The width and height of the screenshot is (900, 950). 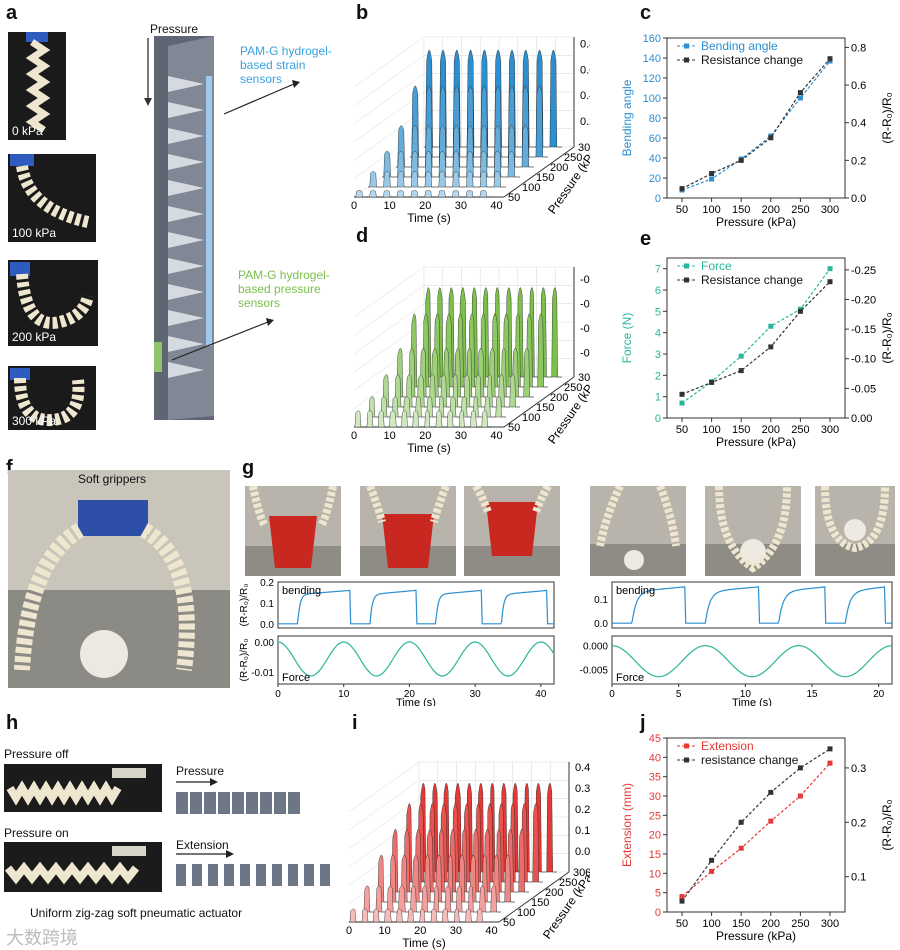 I want to click on z-tick-label: -0.18, so click(x=585, y=305).